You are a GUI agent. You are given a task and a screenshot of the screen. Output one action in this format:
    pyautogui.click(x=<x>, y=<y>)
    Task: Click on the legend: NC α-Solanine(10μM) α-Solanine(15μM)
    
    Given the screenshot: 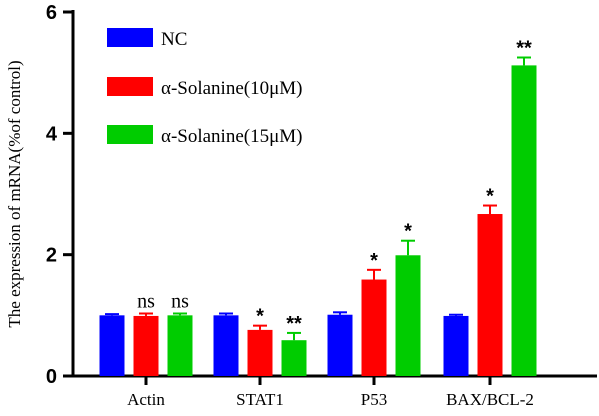 What is the action you would take?
    pyautogui.click(x=205, y=87)
    